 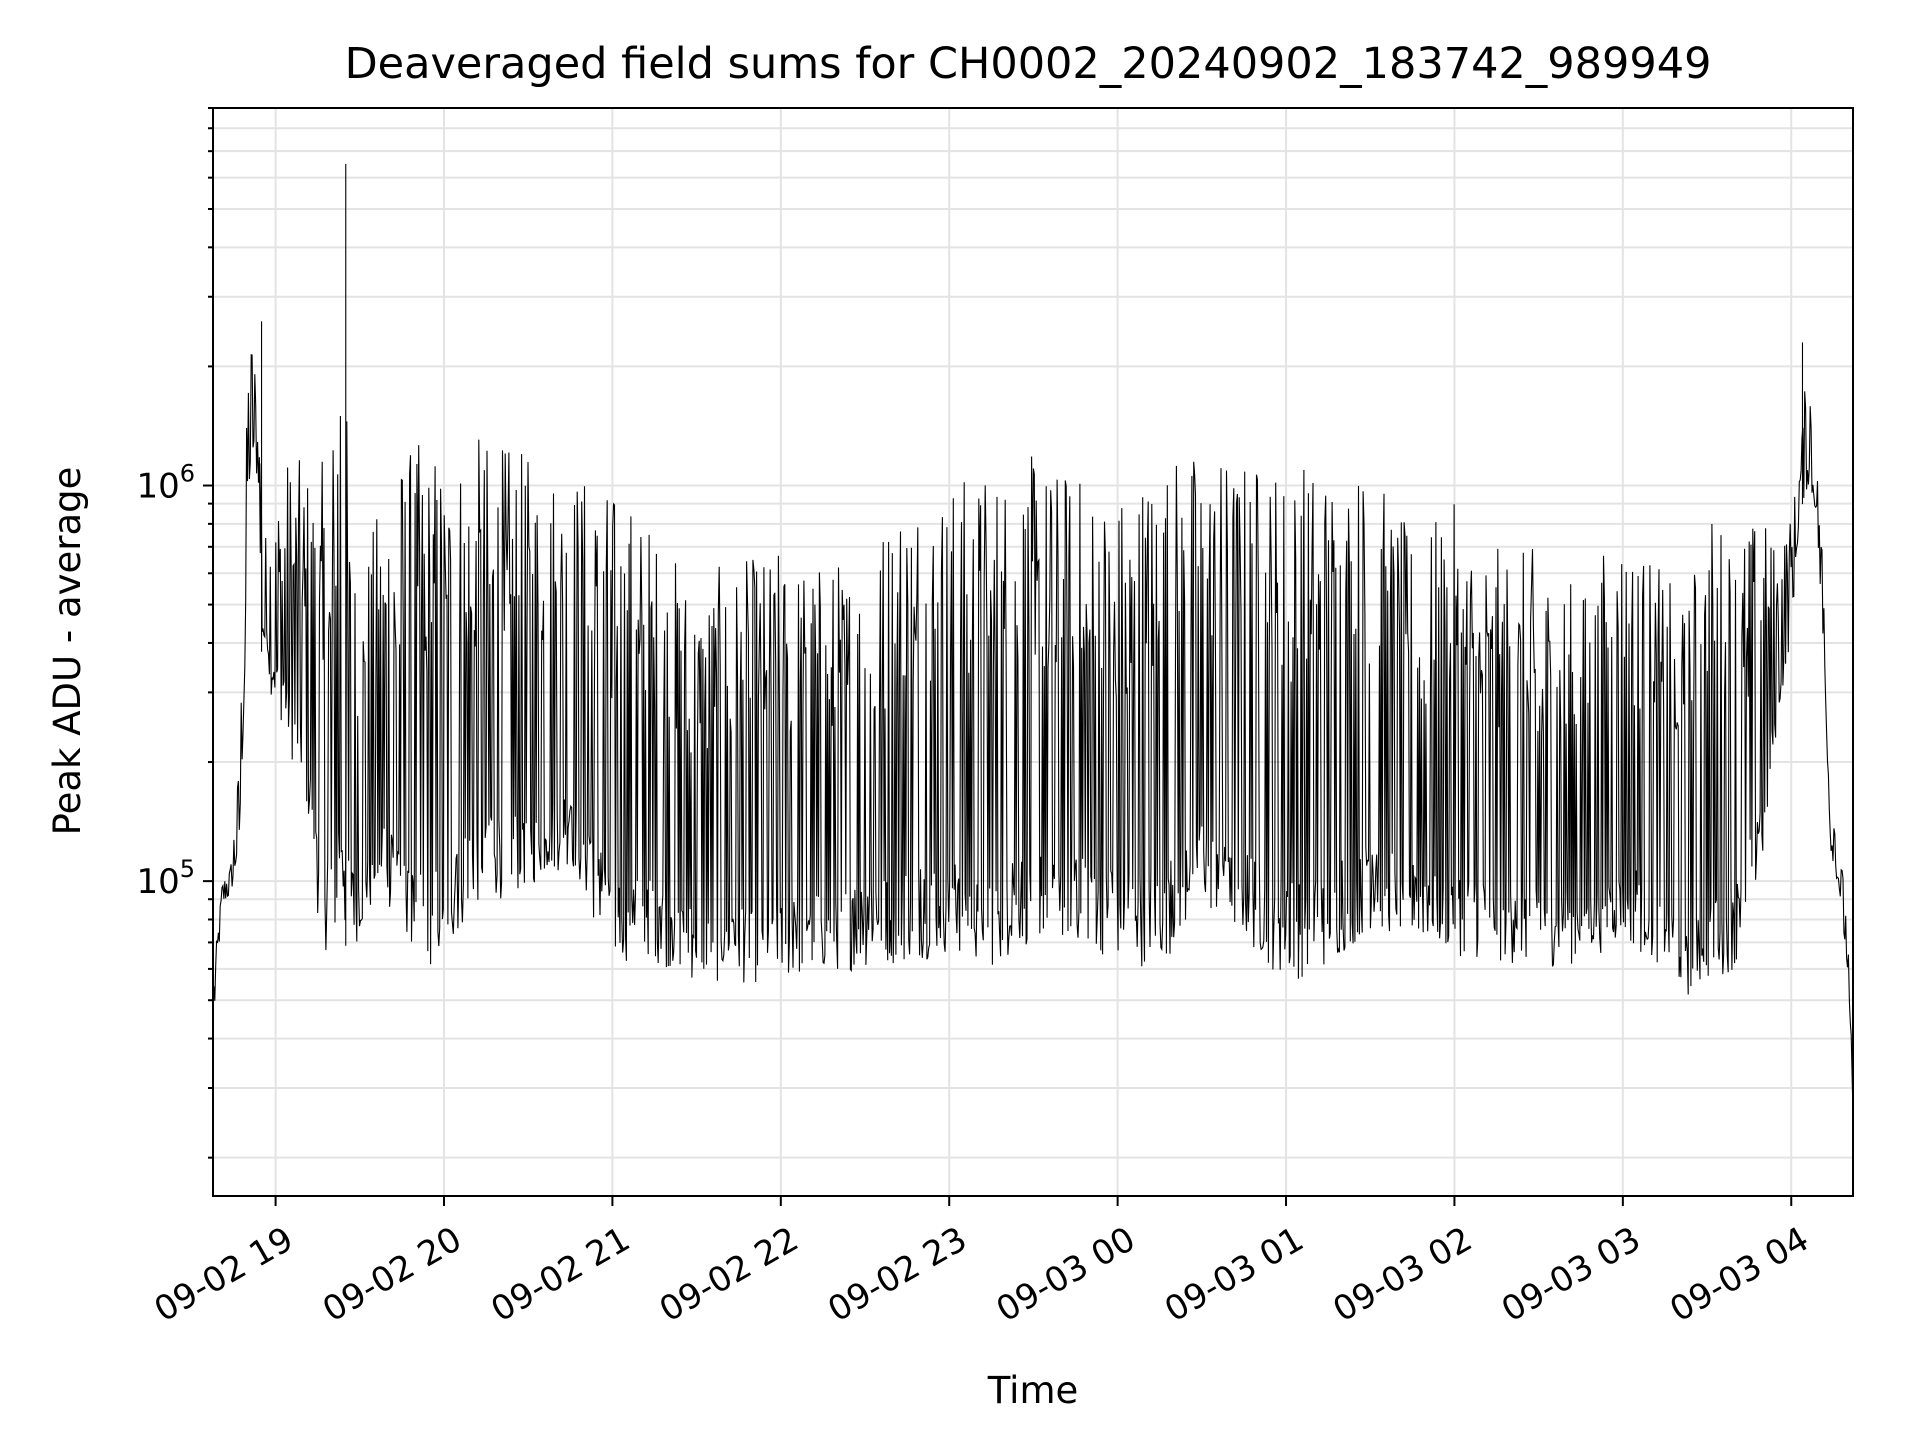 What do you see at coordinates (224, 1274) in the screenshot?
I see `x-tick-label: 09-02 19` at bounding box center [224, 1274].